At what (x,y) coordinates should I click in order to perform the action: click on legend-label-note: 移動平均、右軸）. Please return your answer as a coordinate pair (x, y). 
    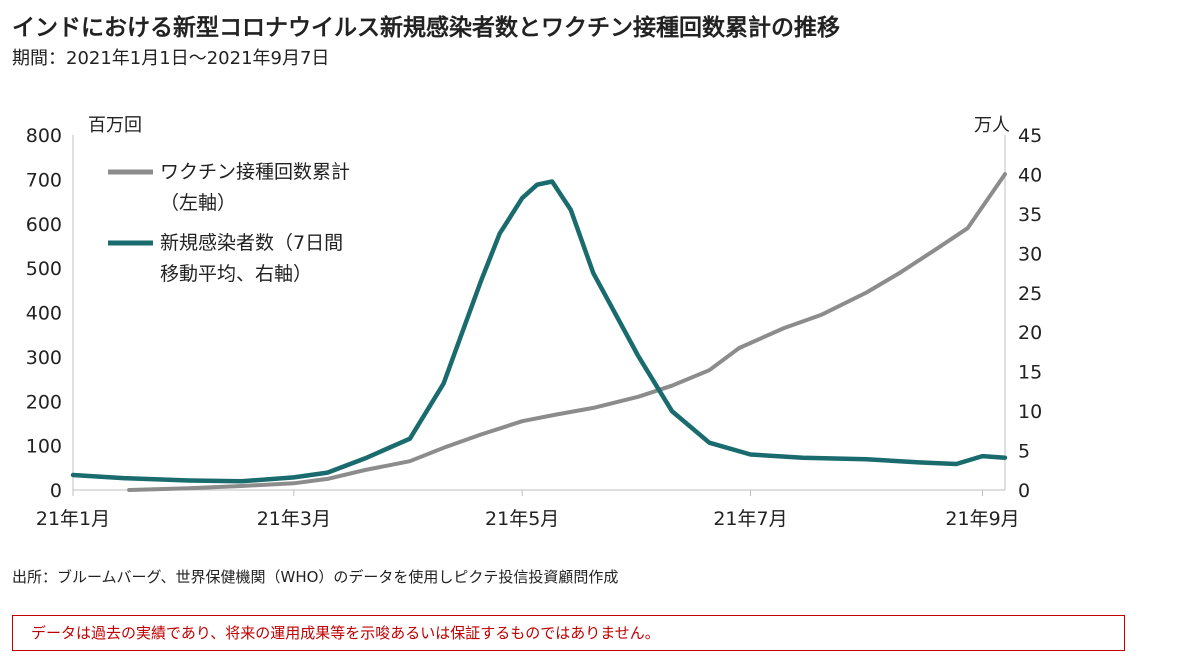
    Looking at the image, I should click on (236, 274).